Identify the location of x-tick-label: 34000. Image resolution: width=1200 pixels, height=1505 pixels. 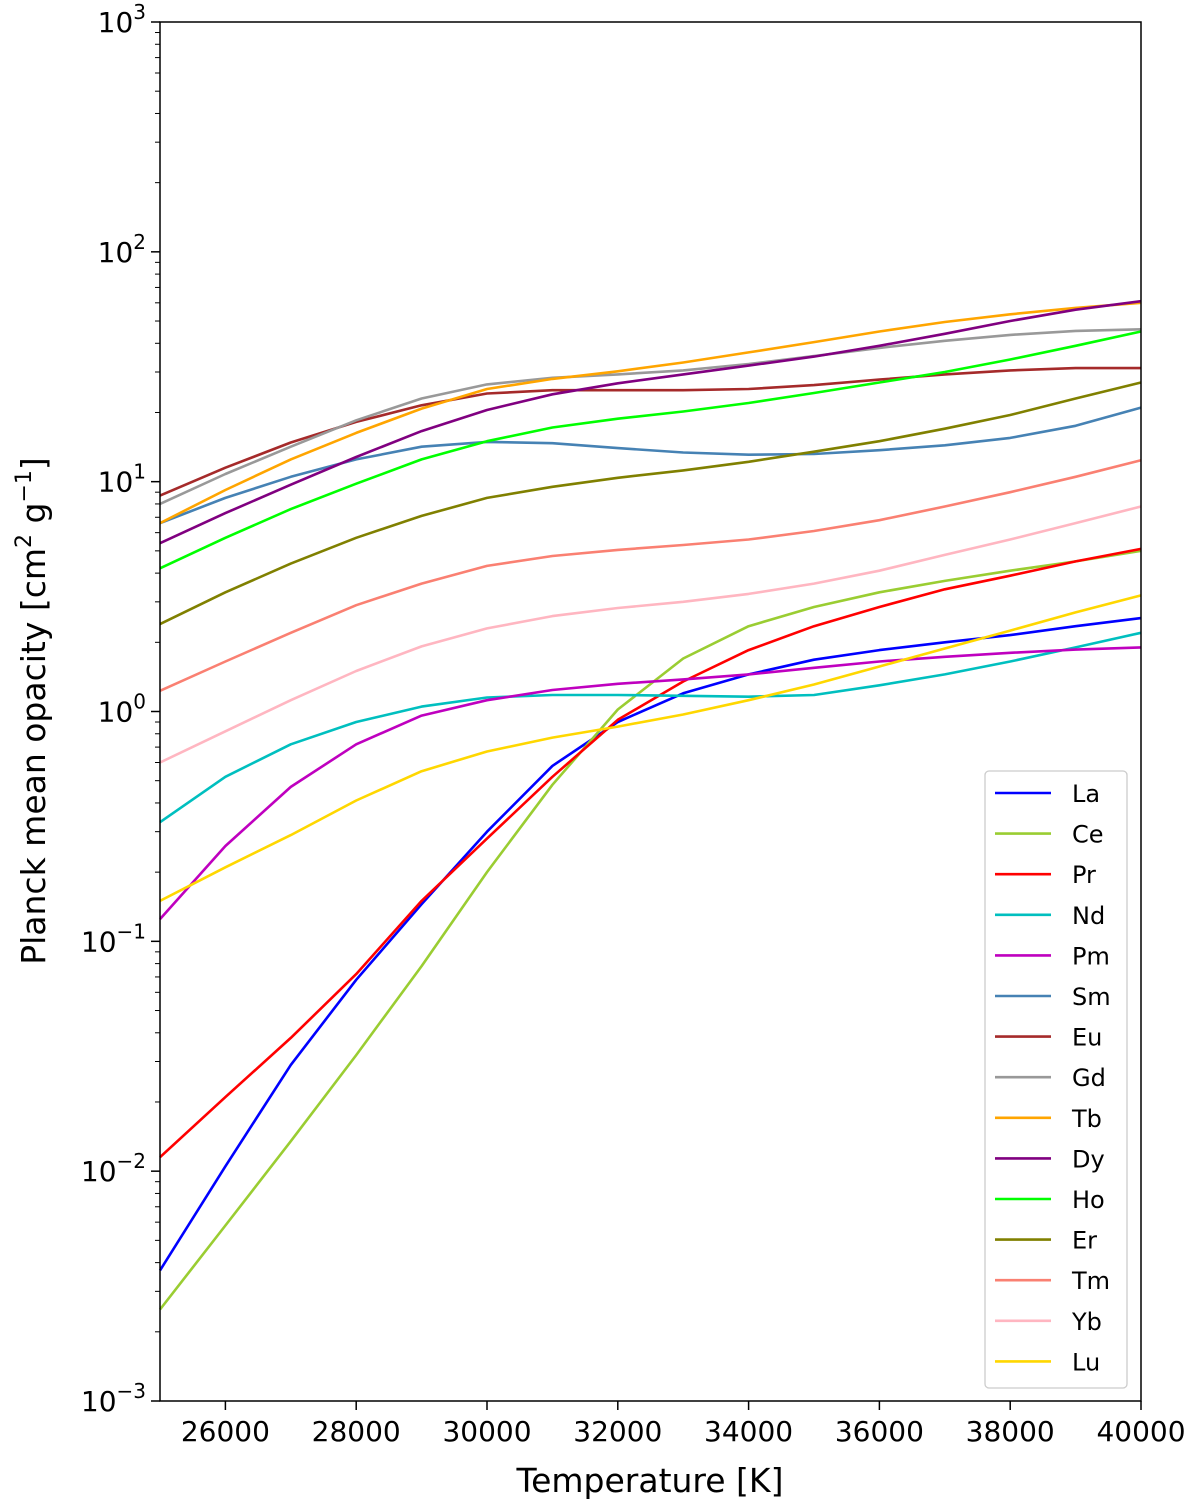
(748, 1431).